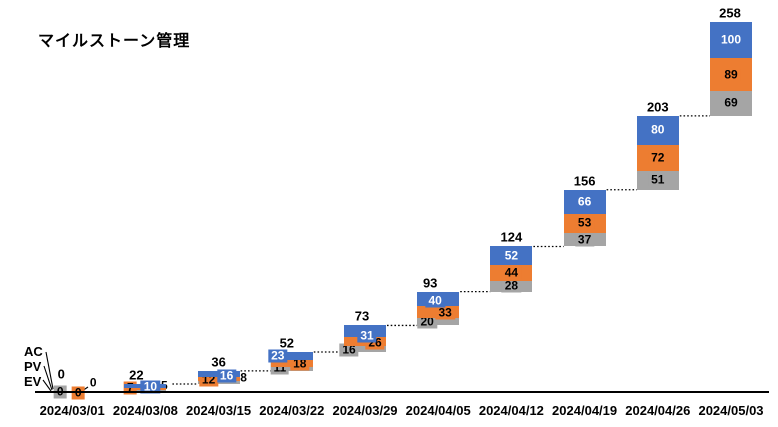  Describe the element at coordinates (511, 273) in the screenshot. I see `segment-label-pv: 44` at that location.